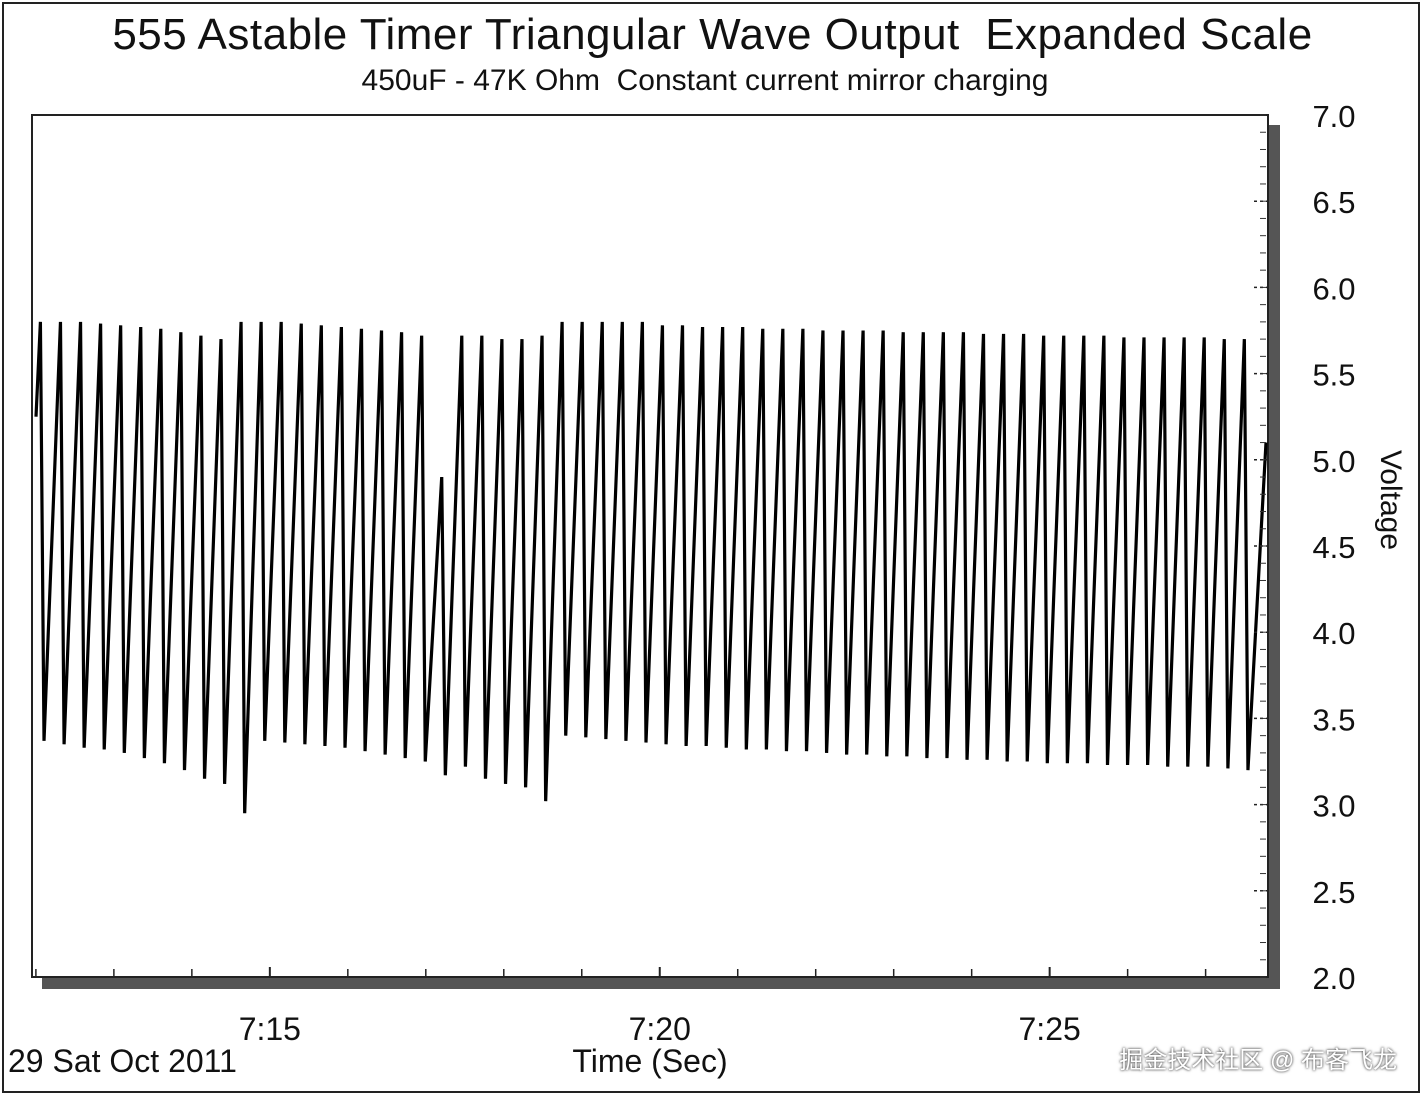  I want to click on x-tick-label: 7:25, so click(1050, 1029).